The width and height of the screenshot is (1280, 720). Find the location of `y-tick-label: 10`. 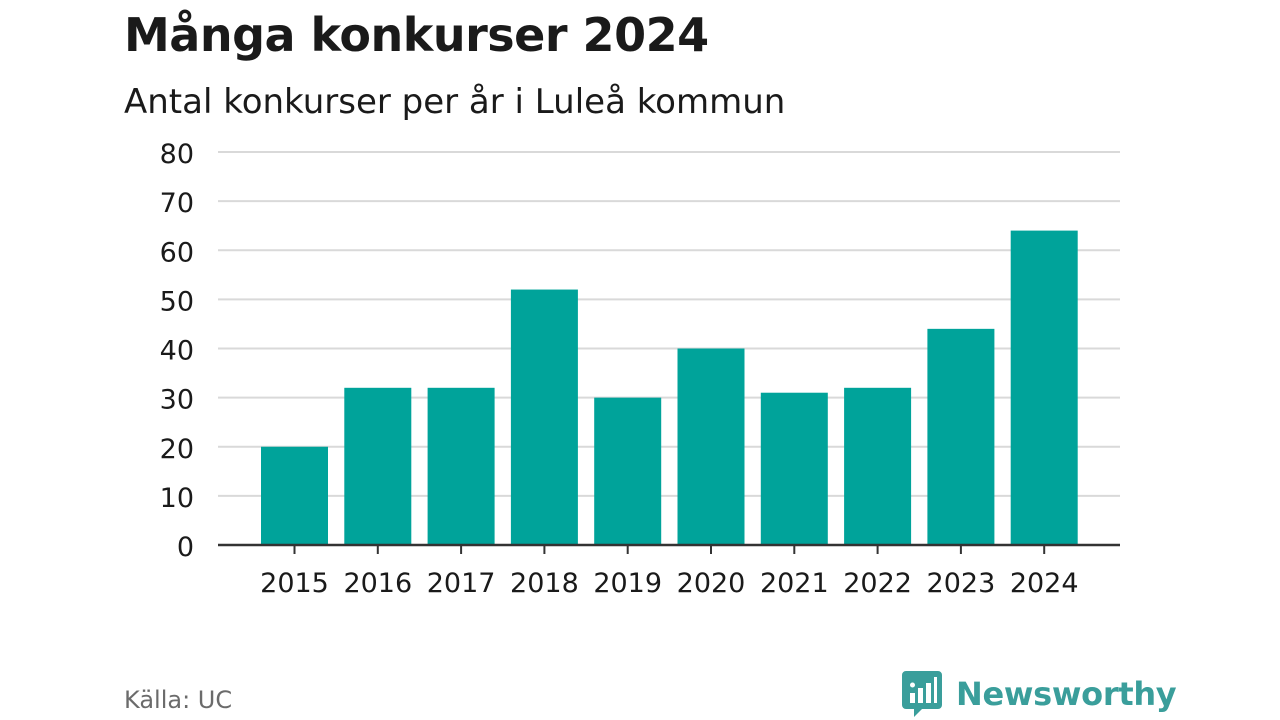

y-tick-label: 10 is located at coordinates (177, 498).